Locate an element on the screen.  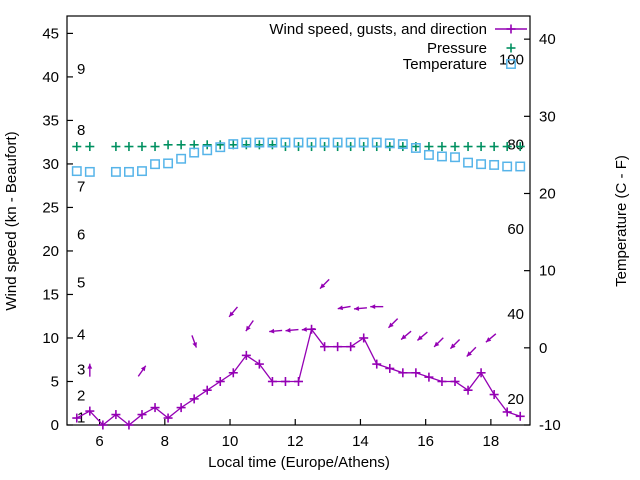
beaufort-label: 7 is located at coordinates (81, 187).